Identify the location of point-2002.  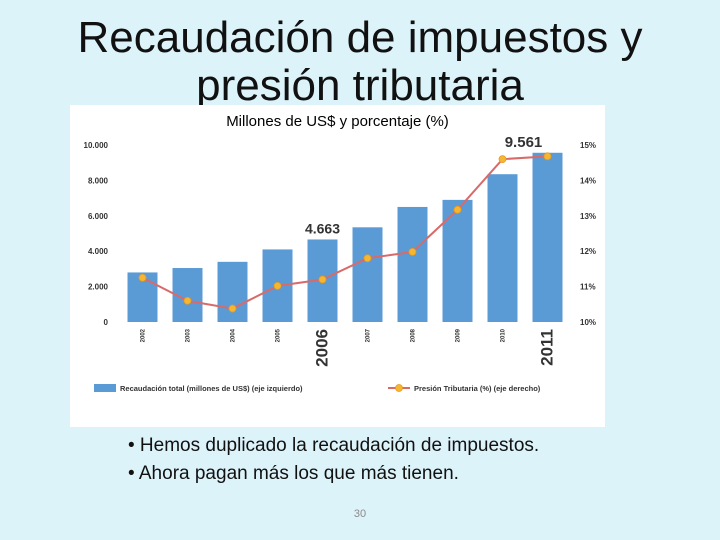
(142, 277).